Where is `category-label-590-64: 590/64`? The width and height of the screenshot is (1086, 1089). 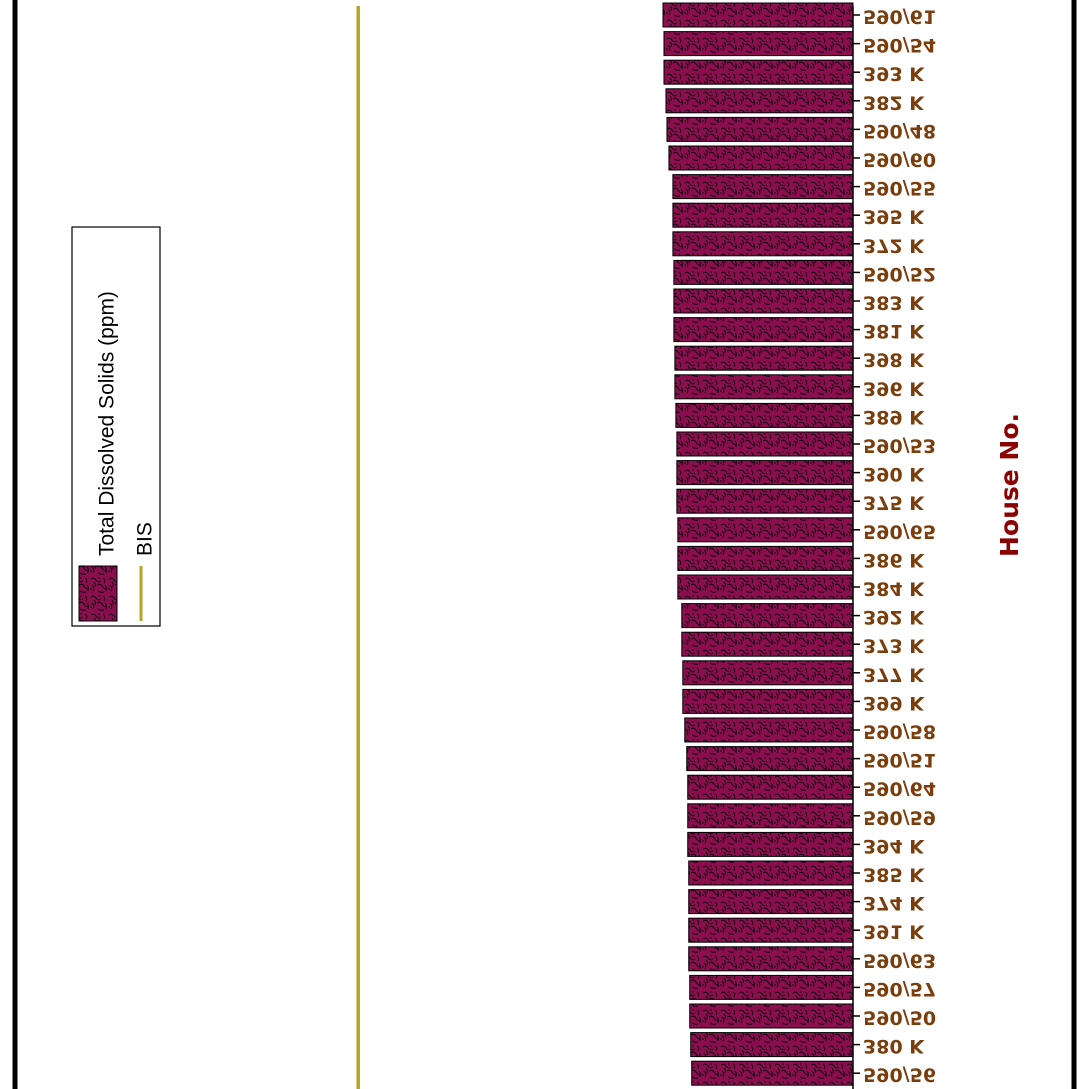
category-label-590-64: 590/64 is located at coordinates (899, 789).